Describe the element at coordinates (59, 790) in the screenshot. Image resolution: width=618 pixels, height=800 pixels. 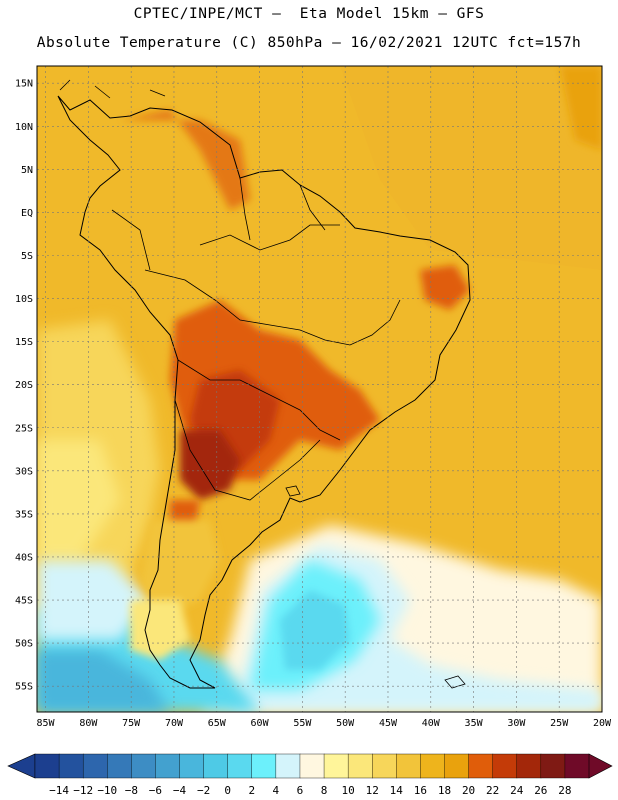
I see `colorbar-label: −14` at that location.